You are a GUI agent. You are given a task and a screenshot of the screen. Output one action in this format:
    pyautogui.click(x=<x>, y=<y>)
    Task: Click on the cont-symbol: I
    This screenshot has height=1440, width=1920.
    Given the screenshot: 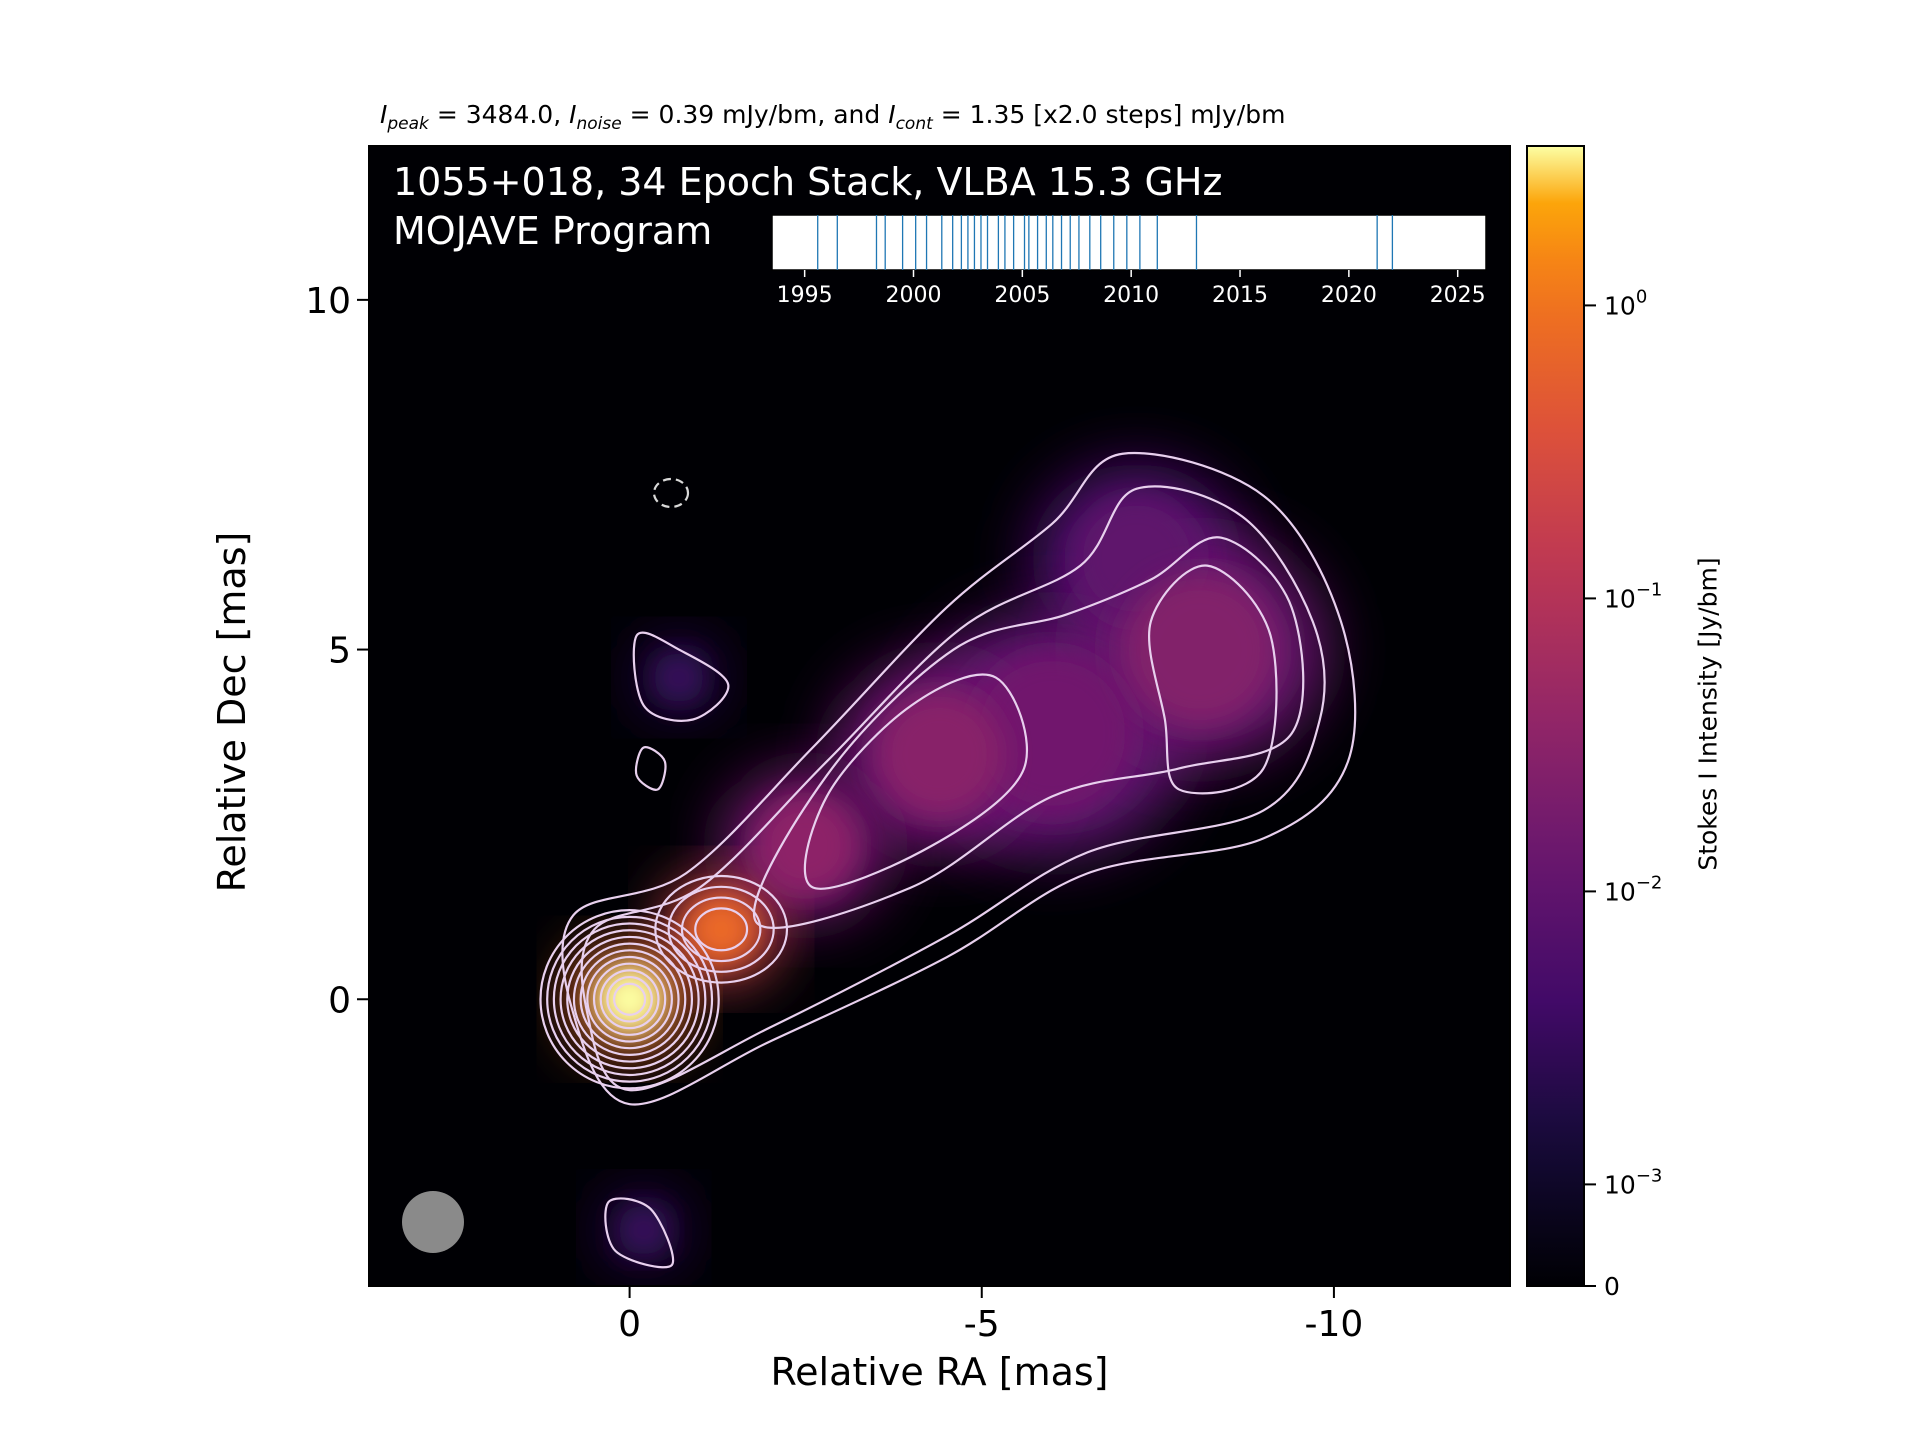 What is the action you would take?
    pyautogui.click(x=892, y=114)
    